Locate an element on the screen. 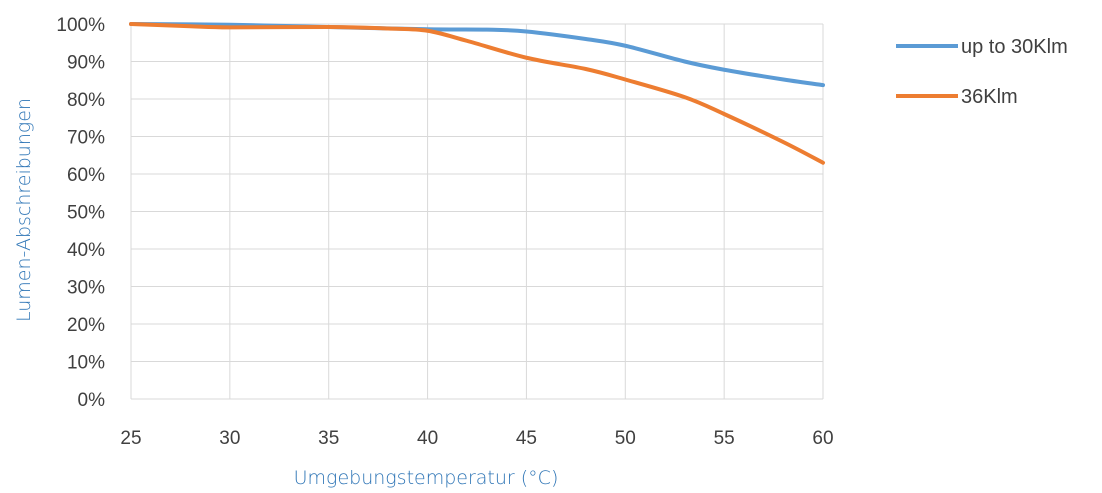 Image resolution: width=1102 pixels, height=493 pixels. x-tick-label: 40 is located at coordinates (427, 438).